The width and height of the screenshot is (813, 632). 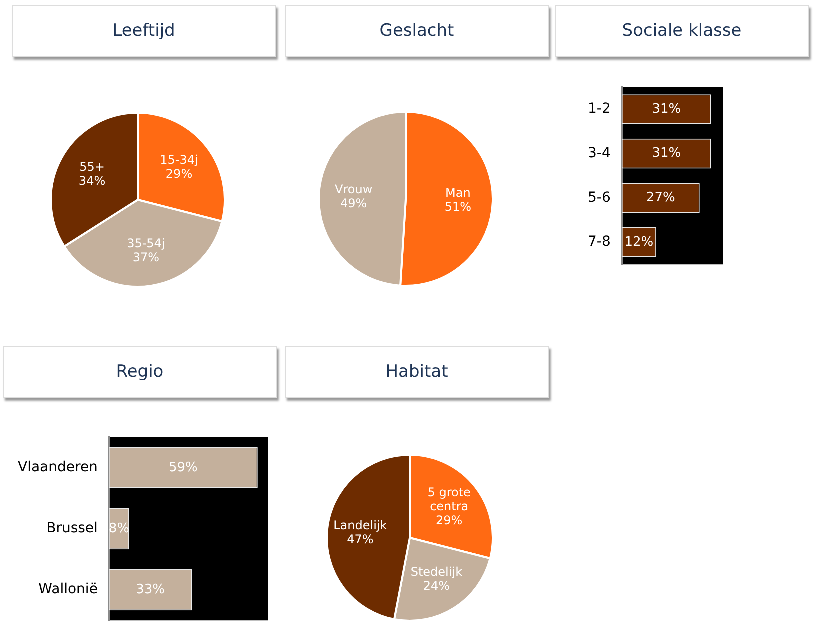 What do you see at coordinates (58, 468) in the screenshot?
I see `y-tick-label: Vlaanderen` at bounding box center [58, 468].